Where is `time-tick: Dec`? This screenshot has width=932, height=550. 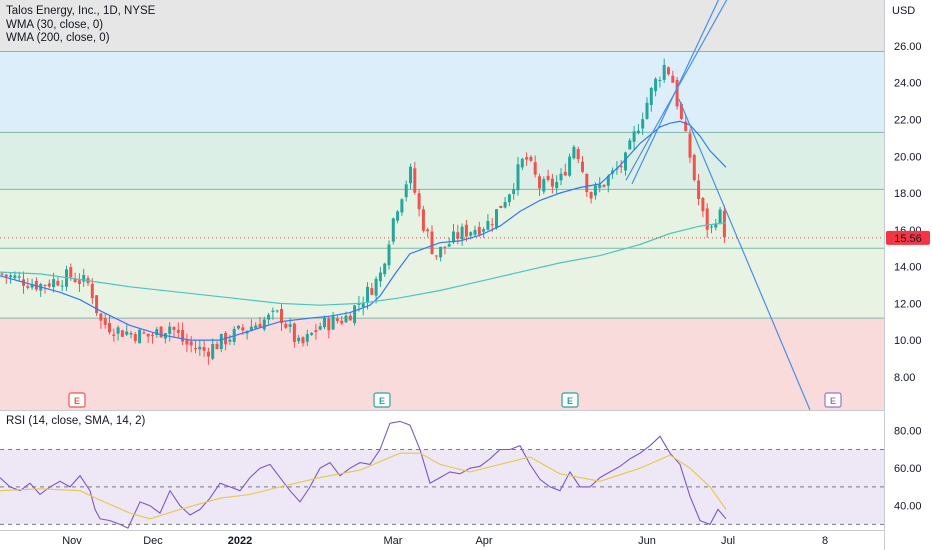 time-tick: Dec is located at coordinates (153, 541).